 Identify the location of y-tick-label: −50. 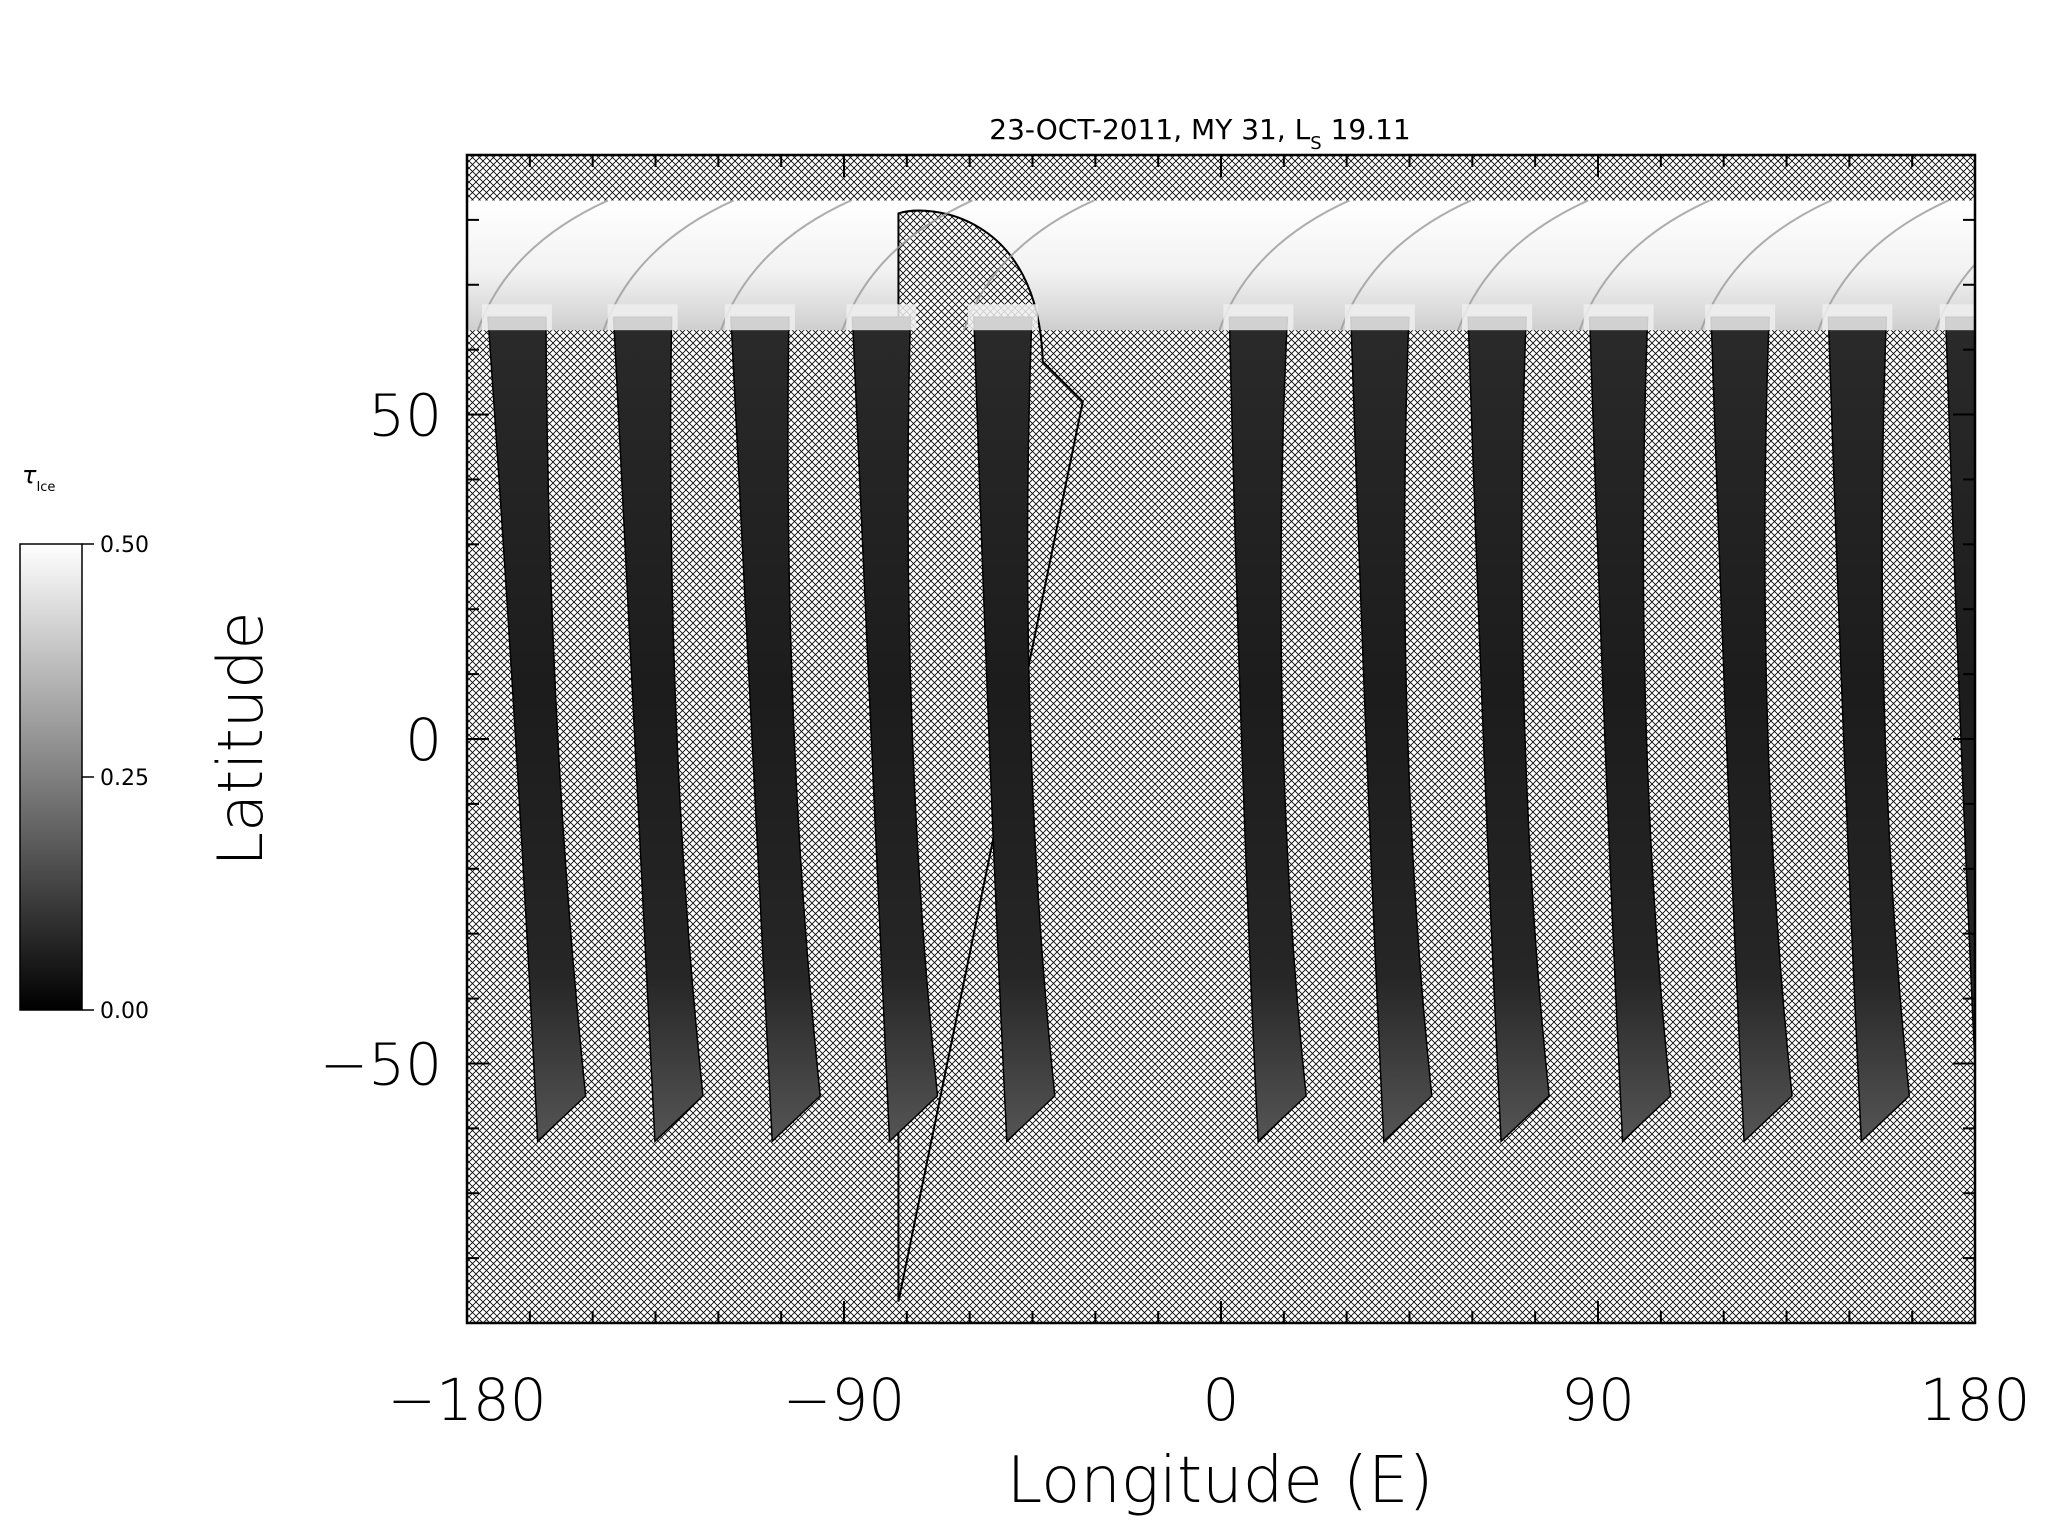
(381, 1064).